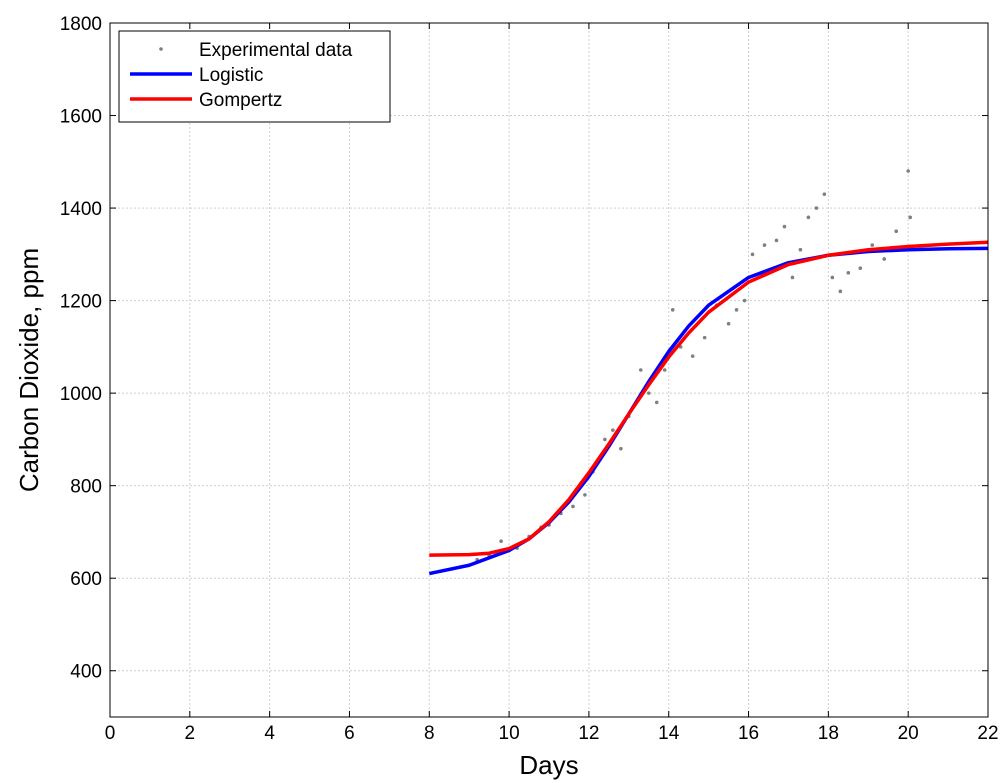 Image resolution: width=1002 pixels, height=783 pixels. I want to click on legend-marker-experimental-data, so click(161, 49).